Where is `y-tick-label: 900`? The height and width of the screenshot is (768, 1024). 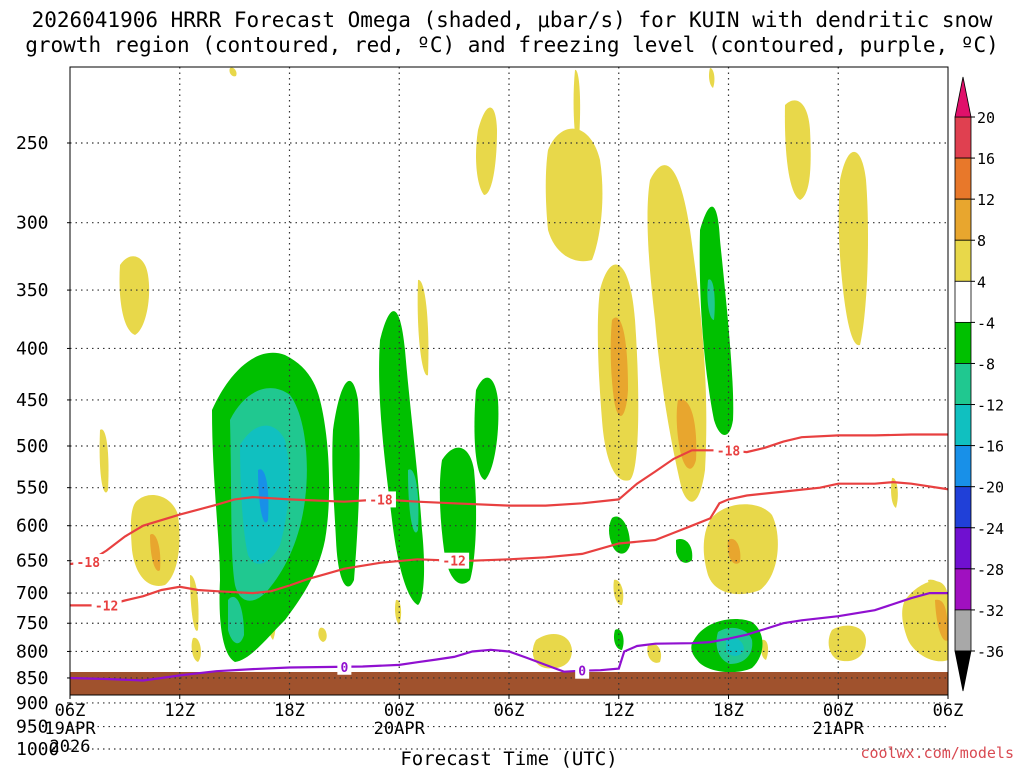 y-tick-label: 900 is located at coordinates (32, 703).